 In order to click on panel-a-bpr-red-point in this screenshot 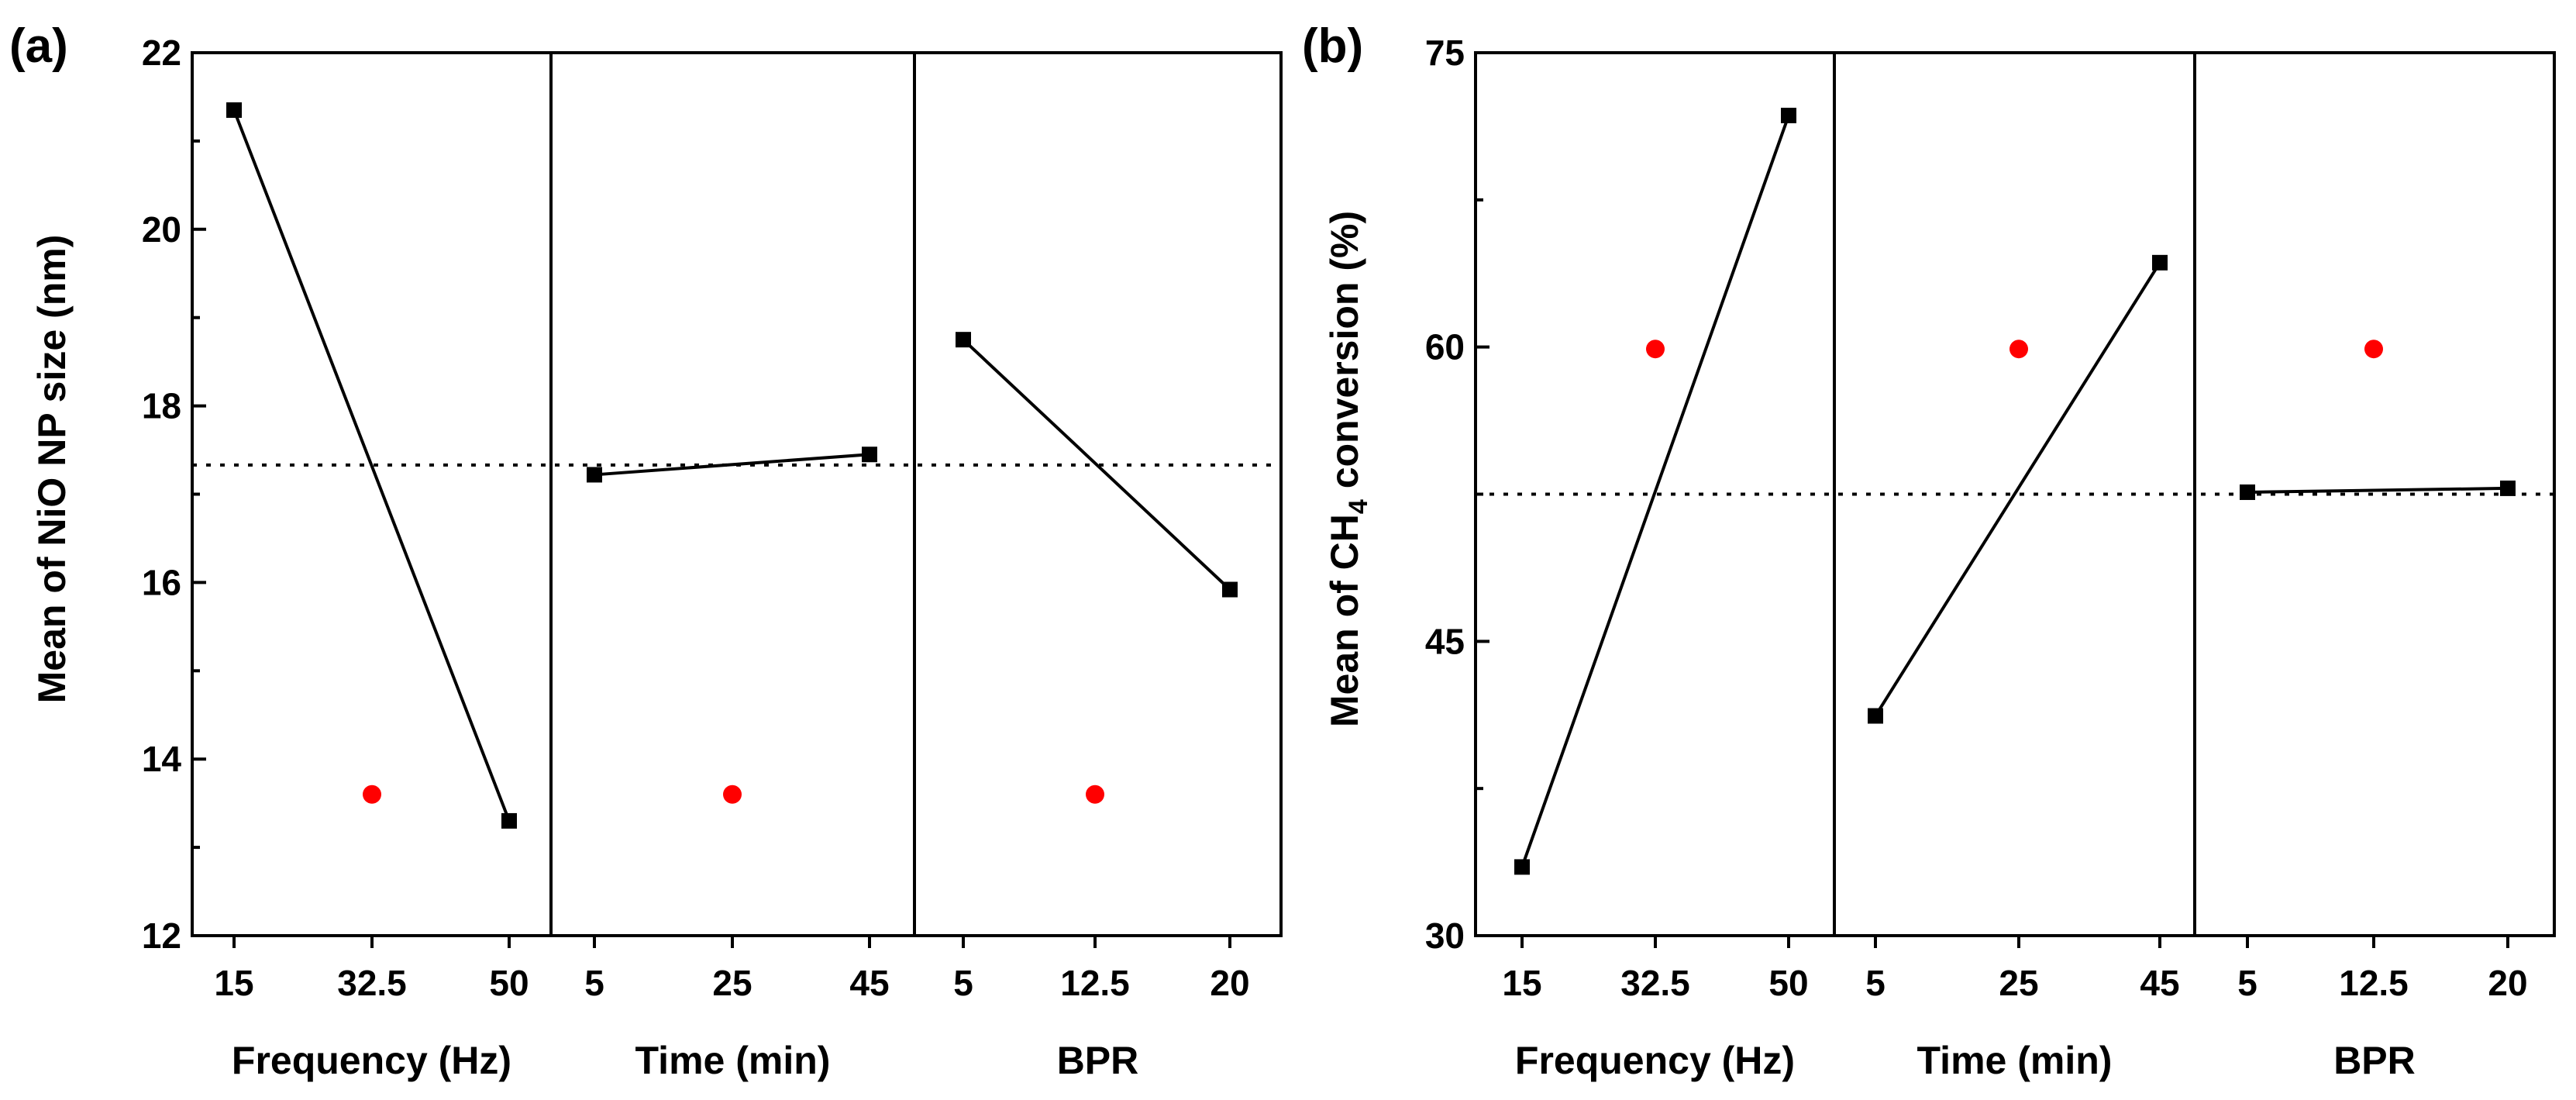, I will do `click(1095, 794)`.